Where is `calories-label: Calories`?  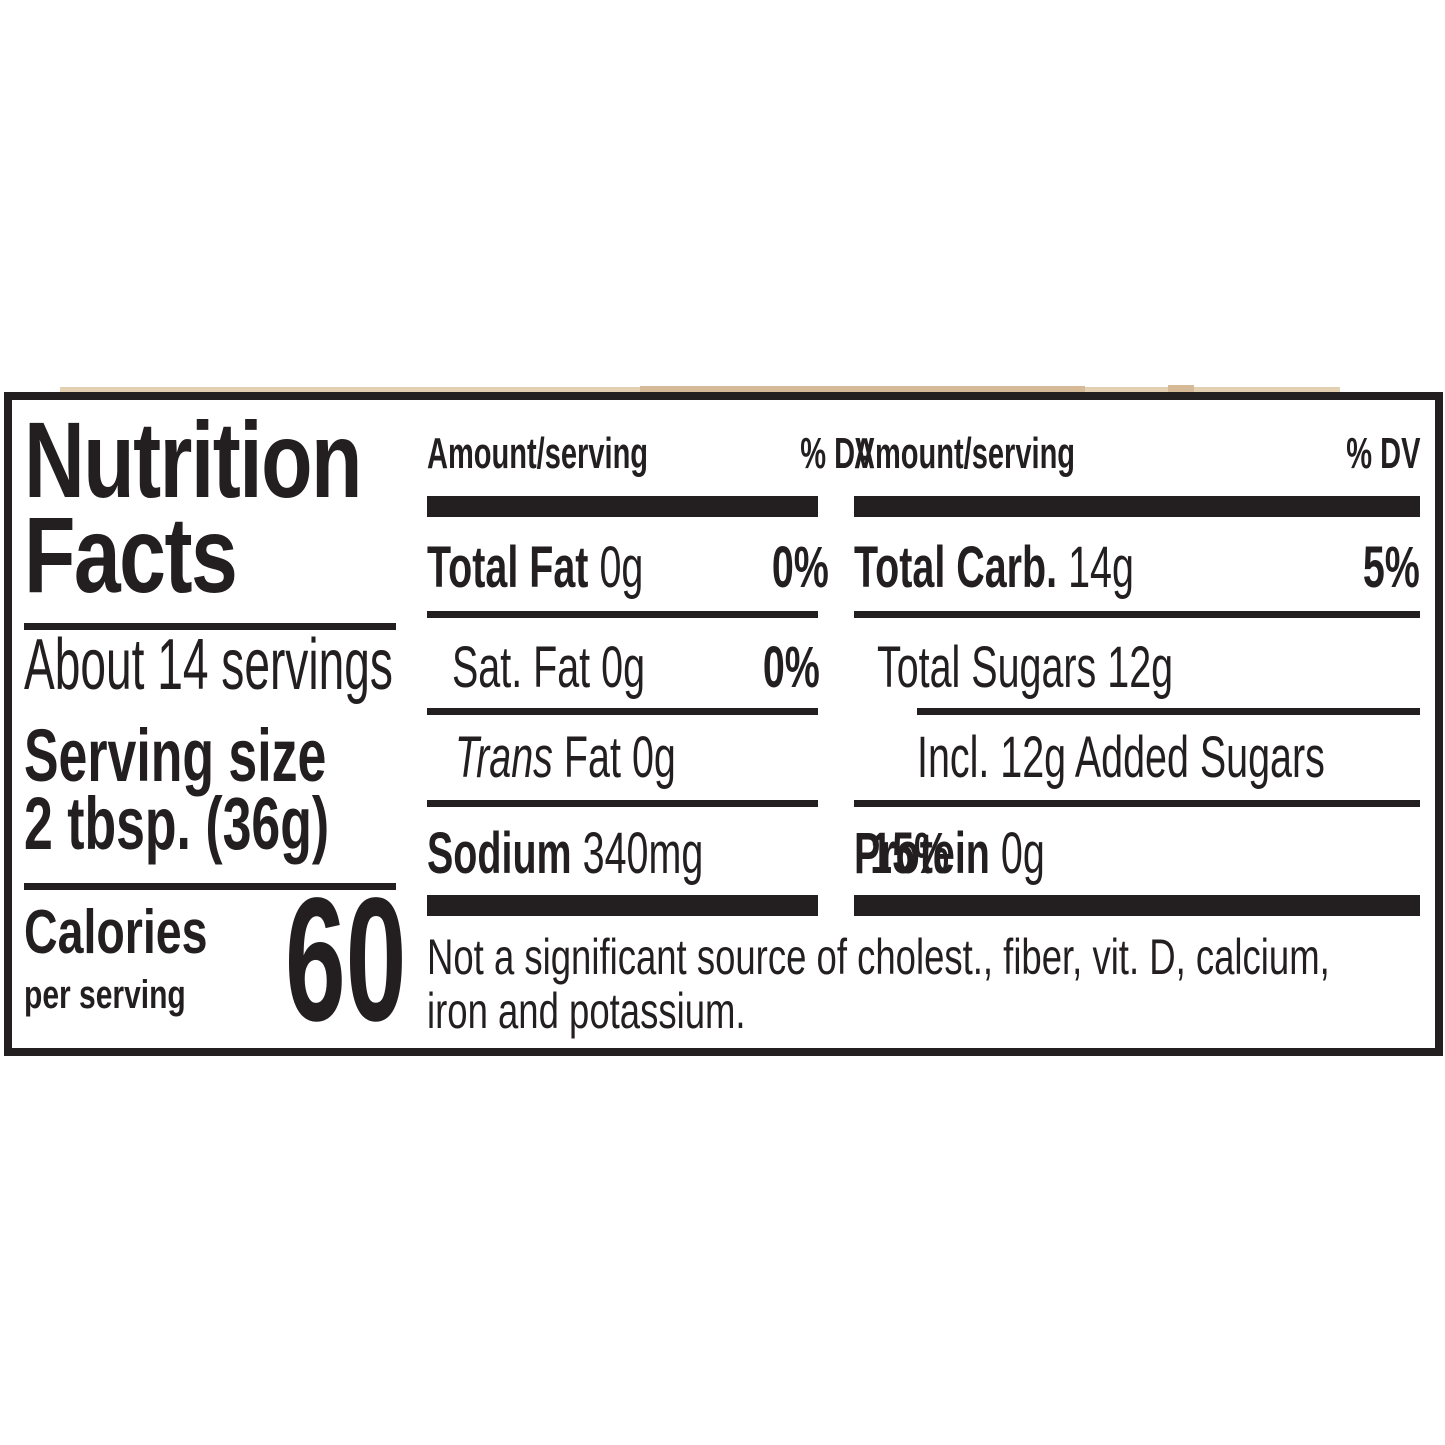
calories-label: Calories is located at coordinates (116, 932).